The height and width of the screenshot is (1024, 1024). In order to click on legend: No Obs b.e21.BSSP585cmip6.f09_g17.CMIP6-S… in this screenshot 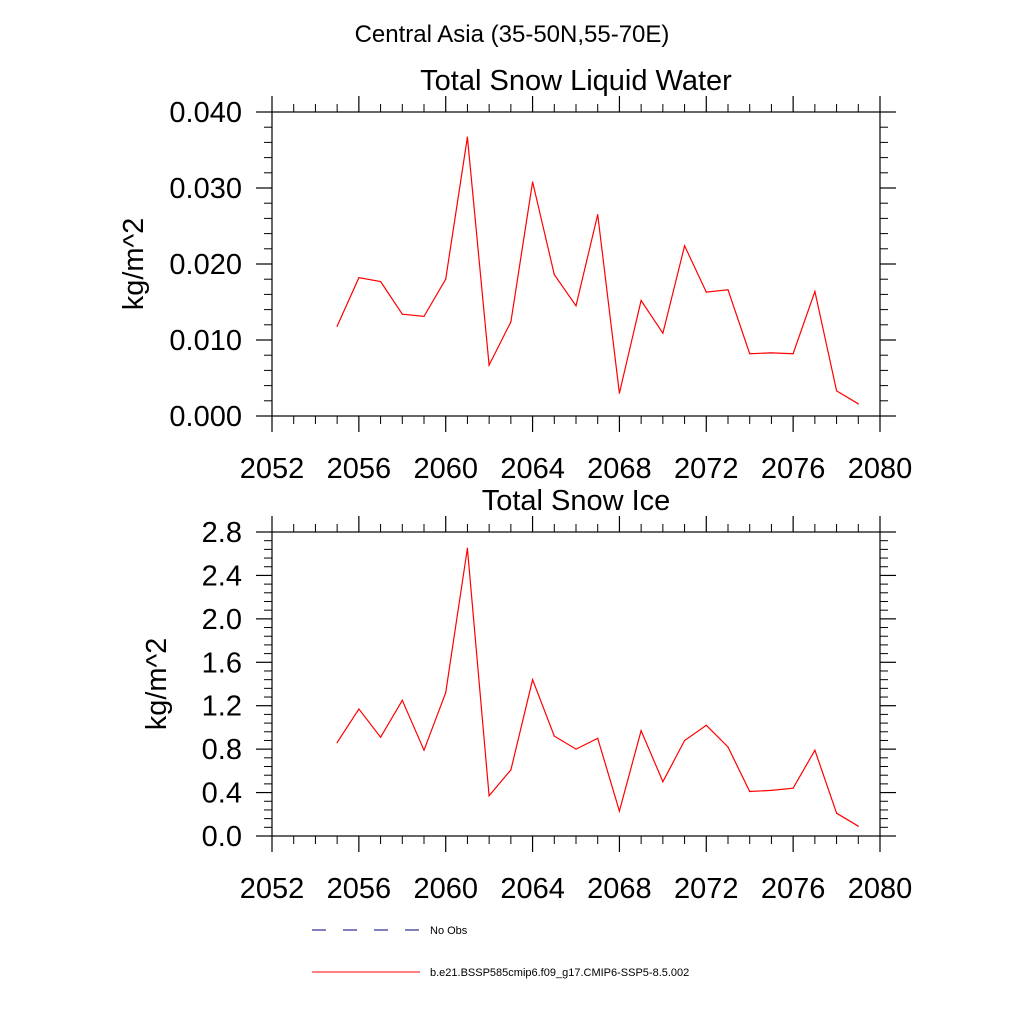, I will do `click(500, 952)`.